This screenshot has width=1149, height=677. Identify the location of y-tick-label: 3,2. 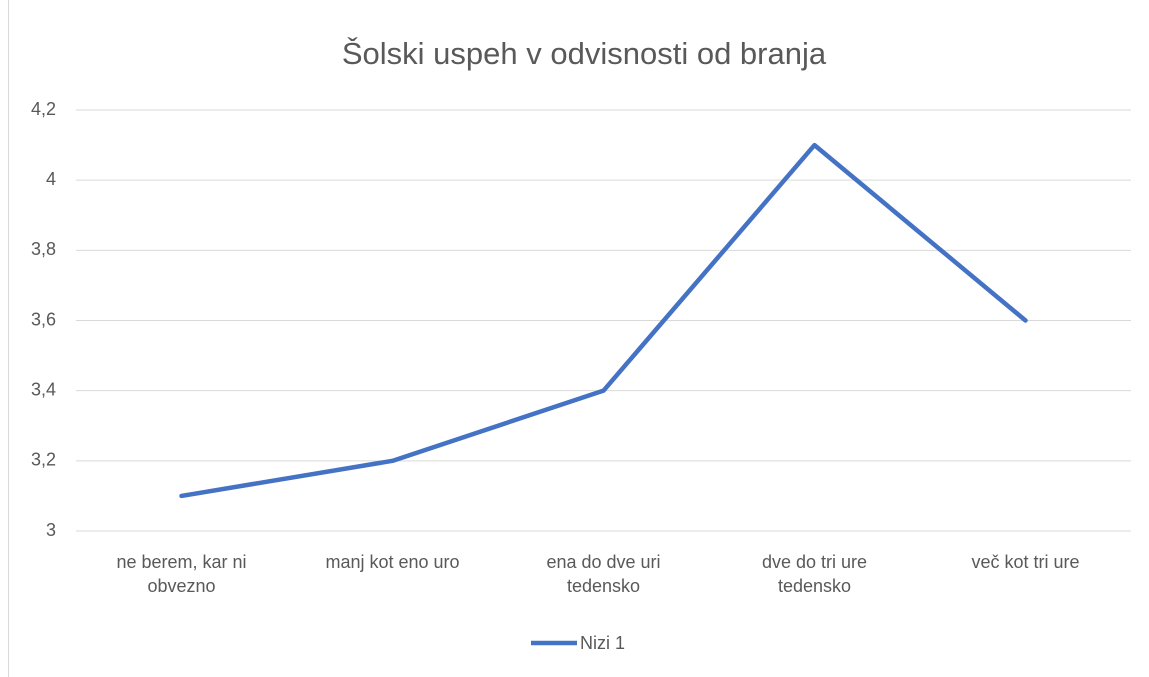
(43, 460).